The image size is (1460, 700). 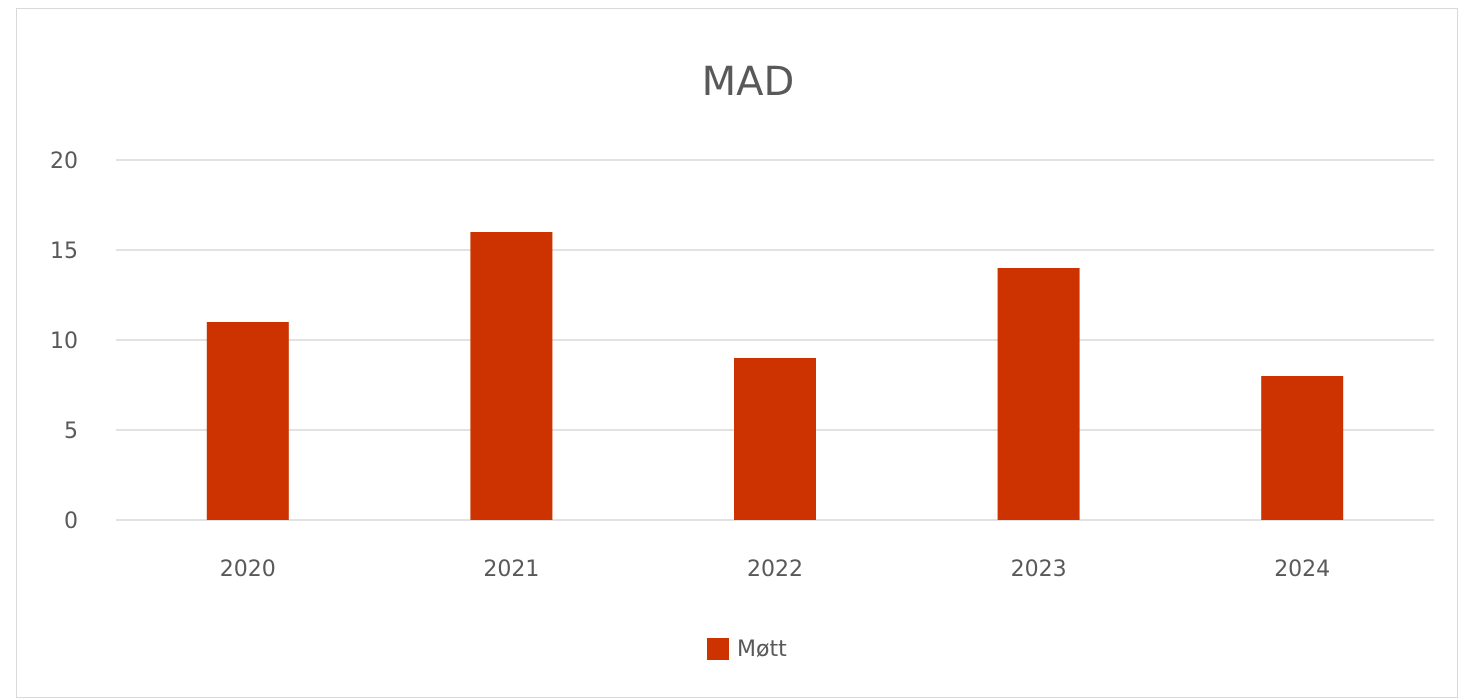 I want to click on y-tick-label: 0, so click(x=71, y=521).